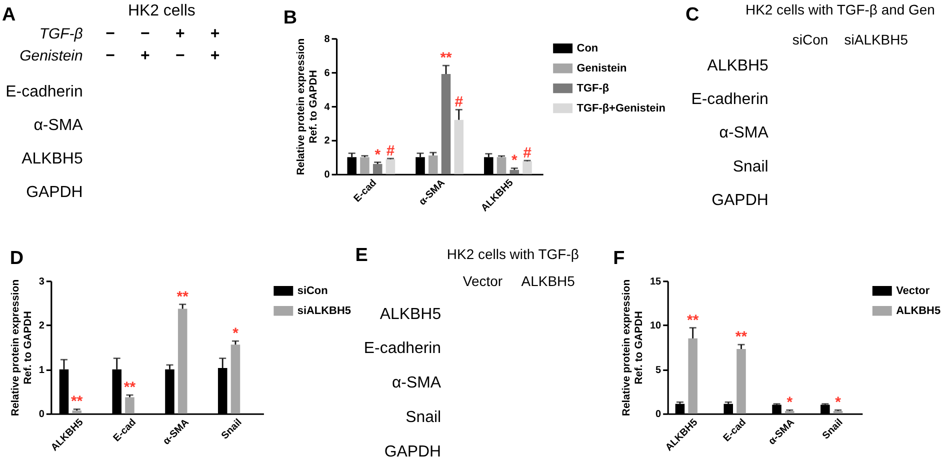 Image resolution: width=941 pixels, height=469 pixels. Describe the element at coordinates (659, 370) in the screenshot. I see `y-tick-label: 5` at that location.